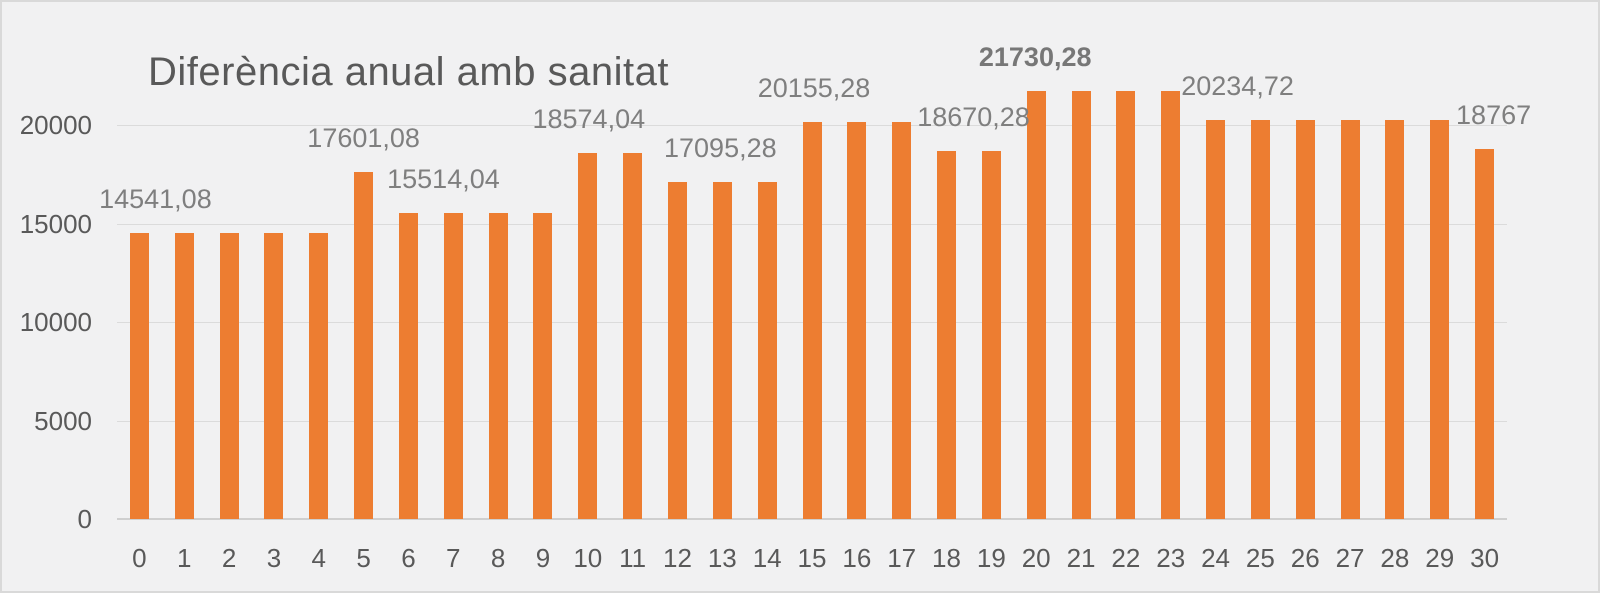  What do you see at coordinates (946, 558) in the screenshot?
I see `x-tick-label: 18` at bounding box center [946, 558].